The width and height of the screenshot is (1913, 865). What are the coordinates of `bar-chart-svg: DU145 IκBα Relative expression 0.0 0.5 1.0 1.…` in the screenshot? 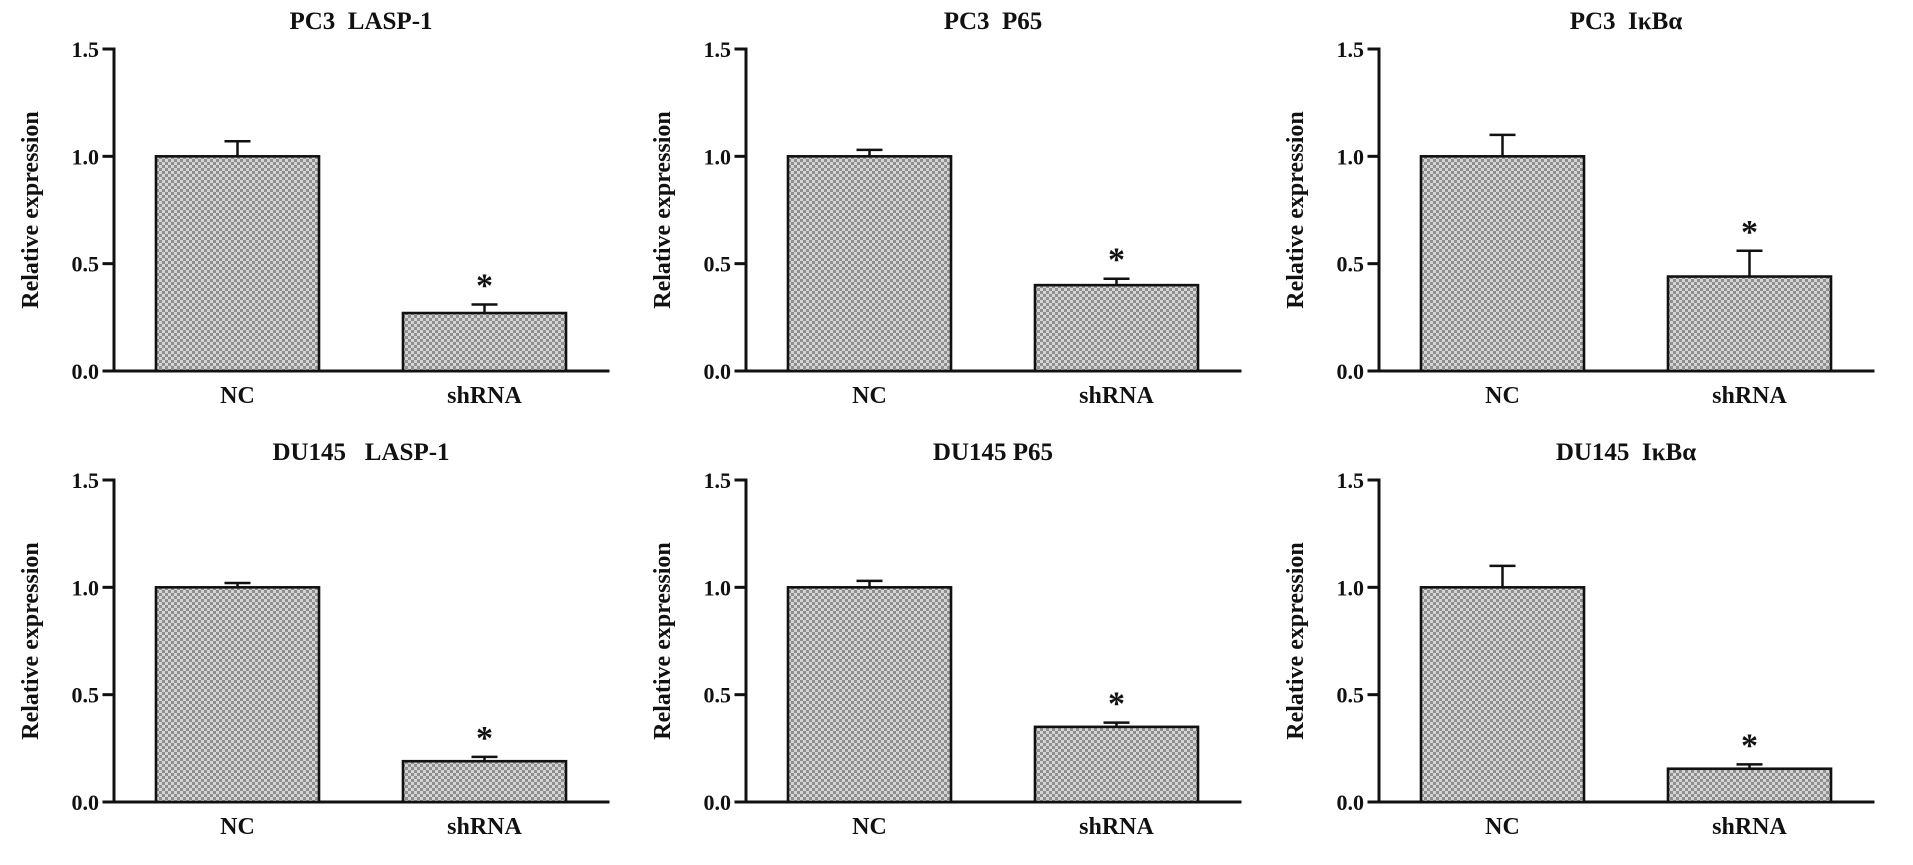 It's located at (1579, 639).